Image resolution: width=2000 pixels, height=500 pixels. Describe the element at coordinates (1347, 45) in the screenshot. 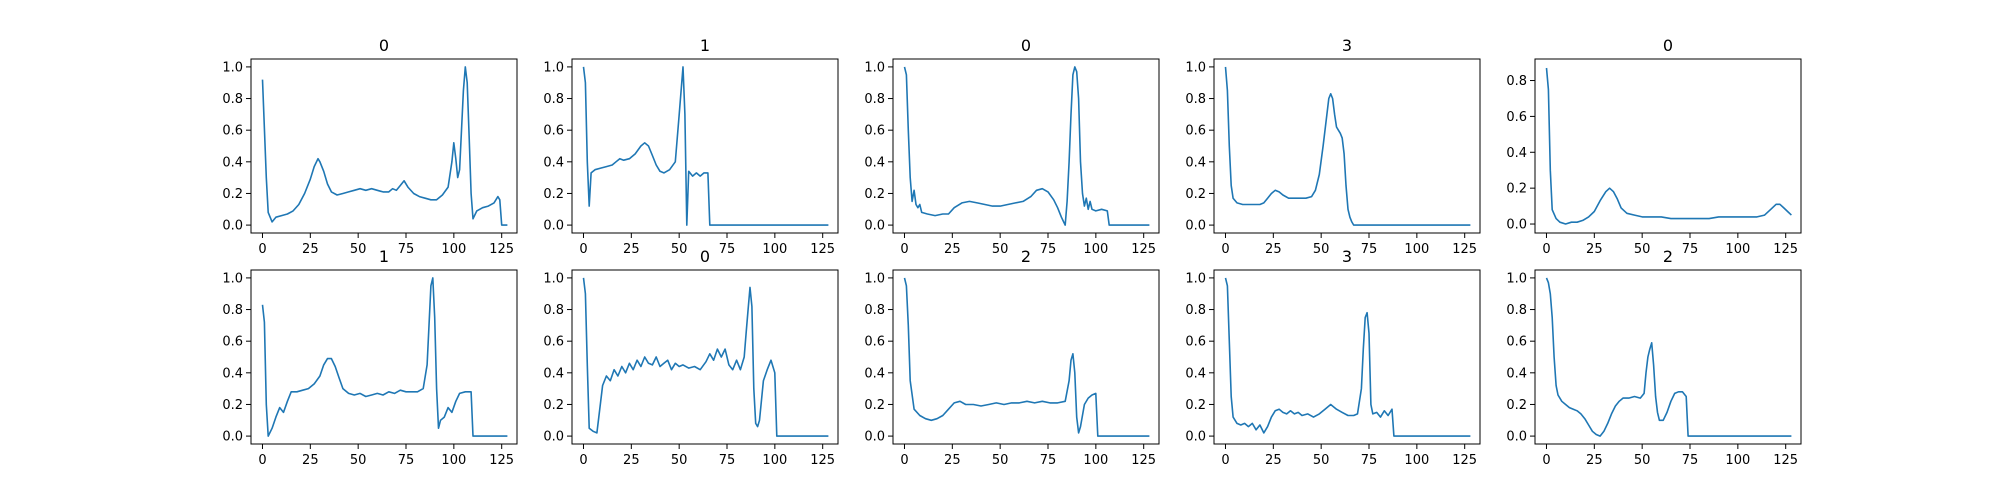

I see `subplot-title: 3` at that location.